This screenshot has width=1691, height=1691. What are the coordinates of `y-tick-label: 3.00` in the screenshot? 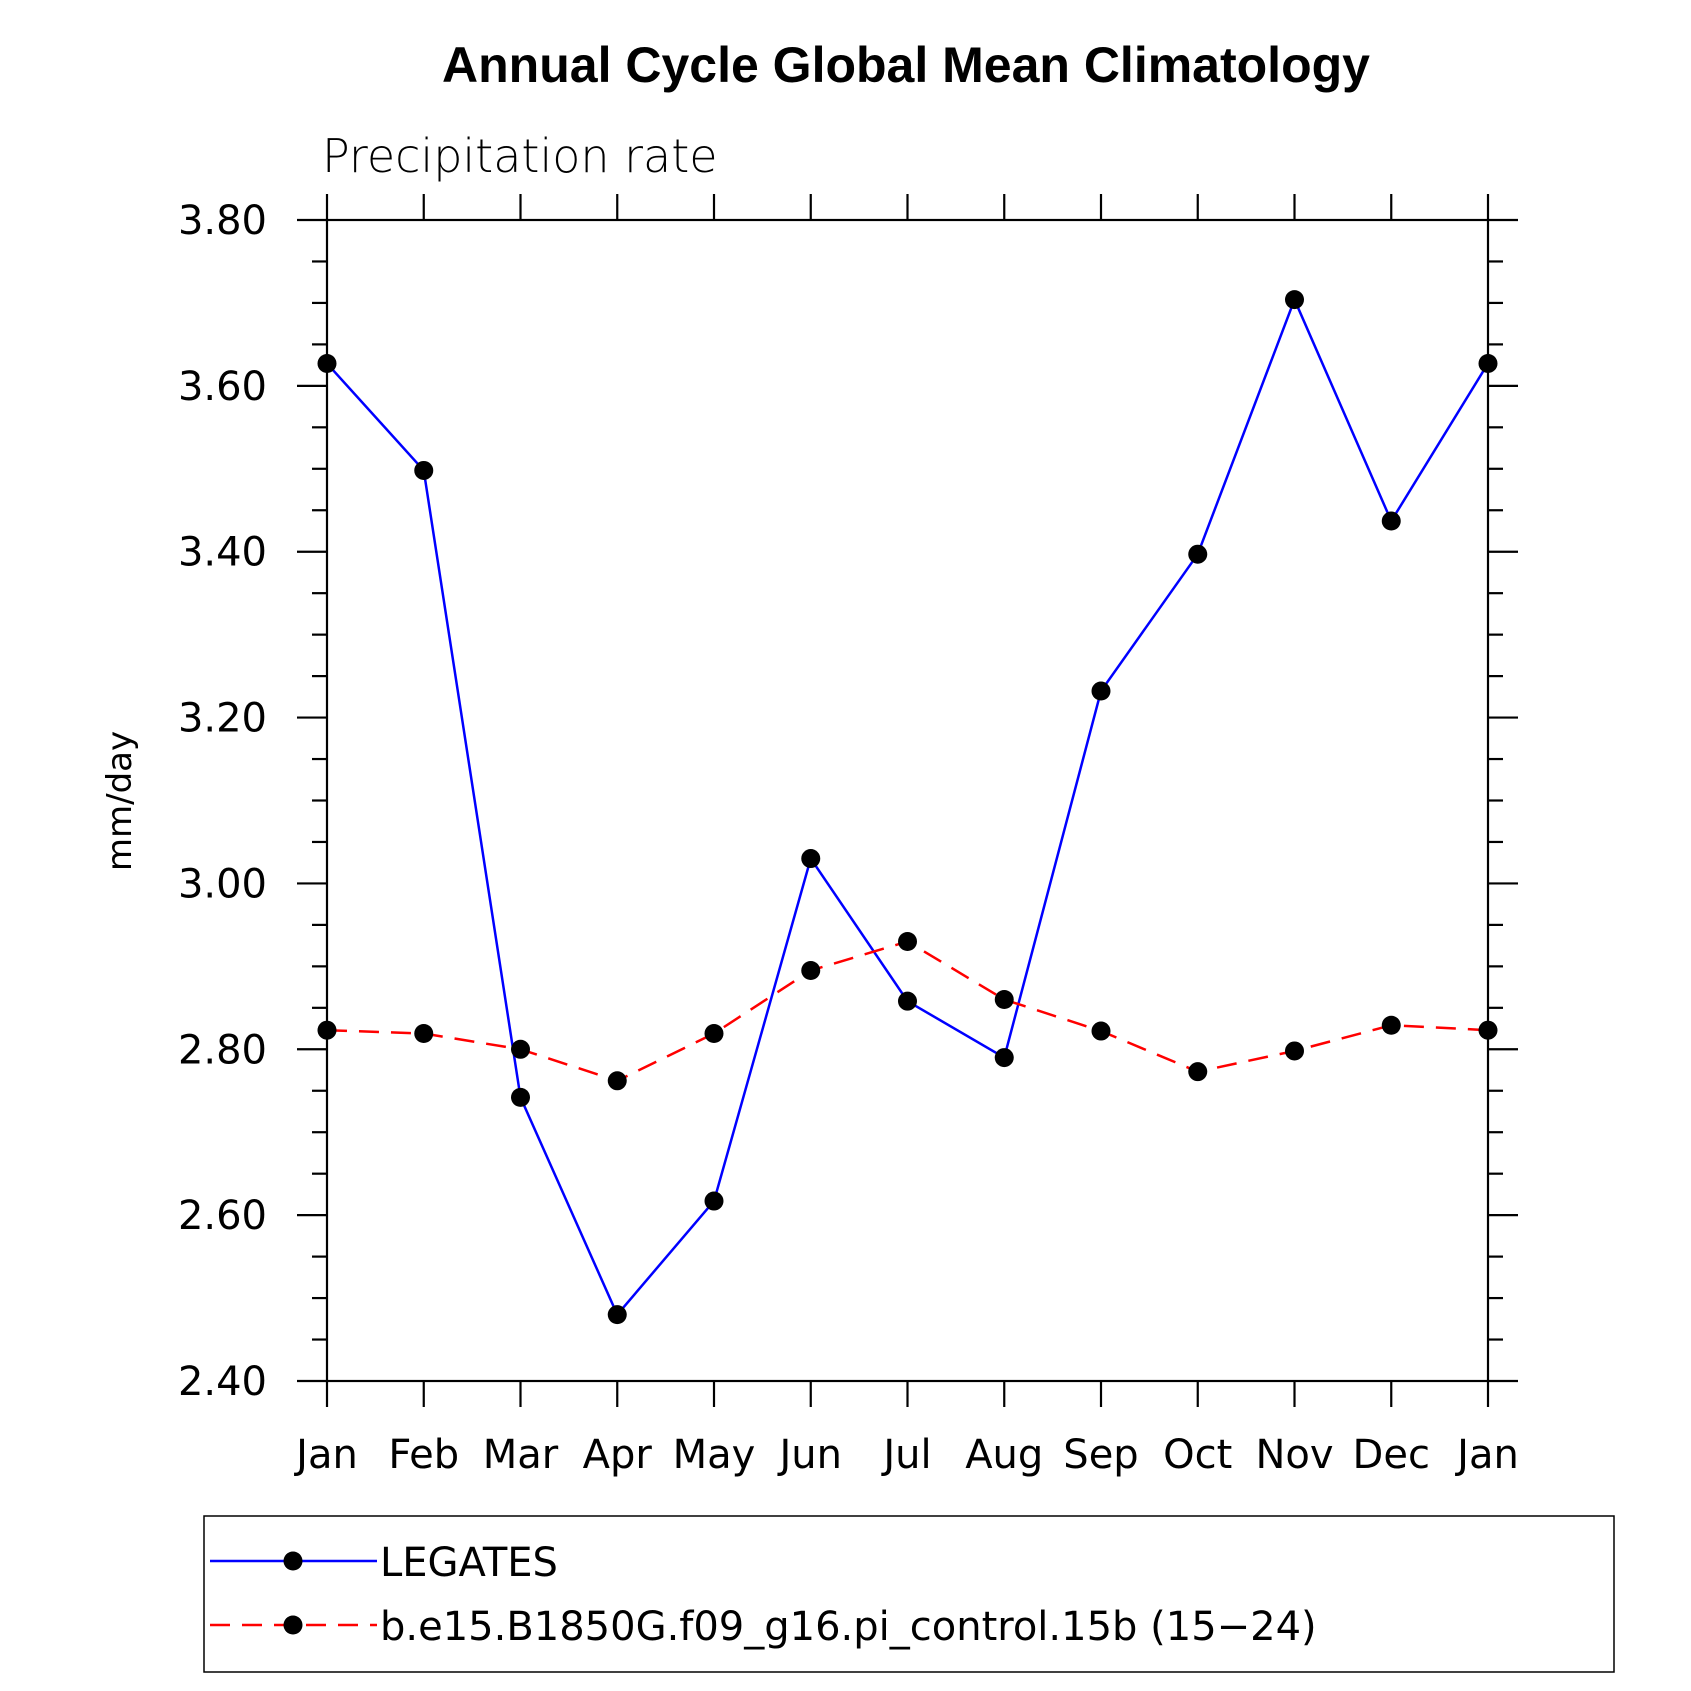 It's located at (222, 884).